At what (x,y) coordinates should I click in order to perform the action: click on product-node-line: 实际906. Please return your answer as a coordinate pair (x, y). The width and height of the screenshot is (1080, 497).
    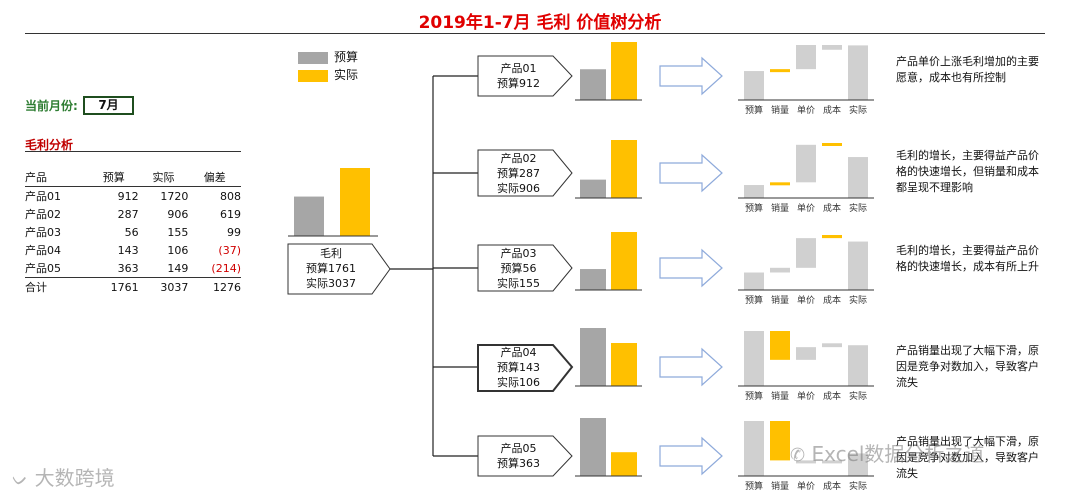
    Looking at the image, I should click on (518, 188).